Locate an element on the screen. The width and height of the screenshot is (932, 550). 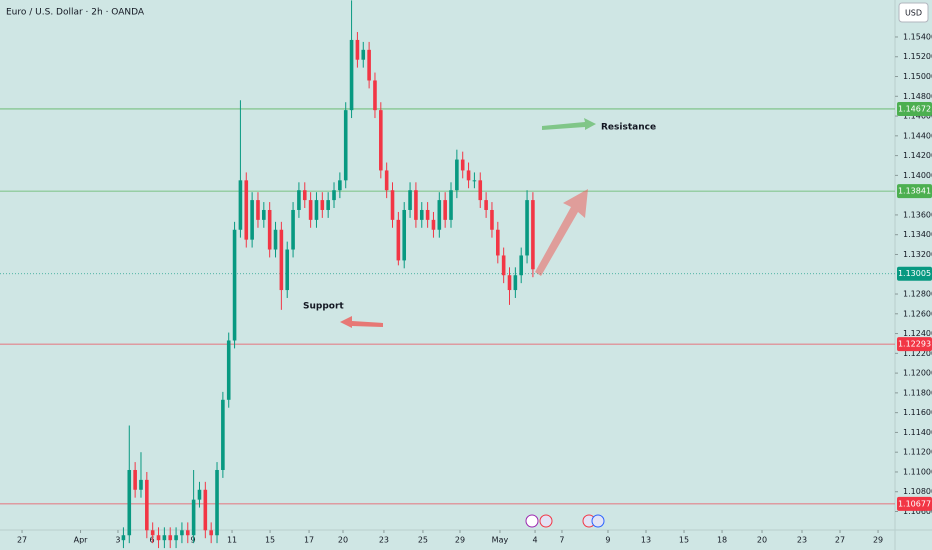
x-tick-label: 15 is located at coordinates (270, 540).